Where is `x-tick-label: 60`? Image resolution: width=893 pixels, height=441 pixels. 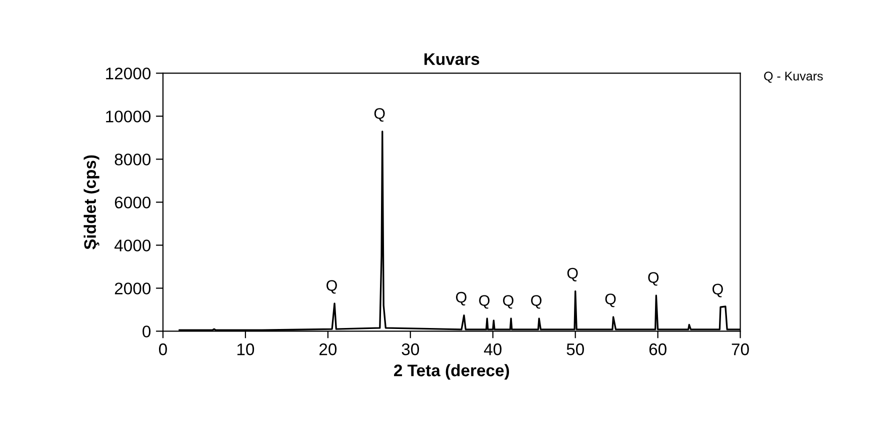 x-tick-label: 60 is located at coordinates (657, 349).